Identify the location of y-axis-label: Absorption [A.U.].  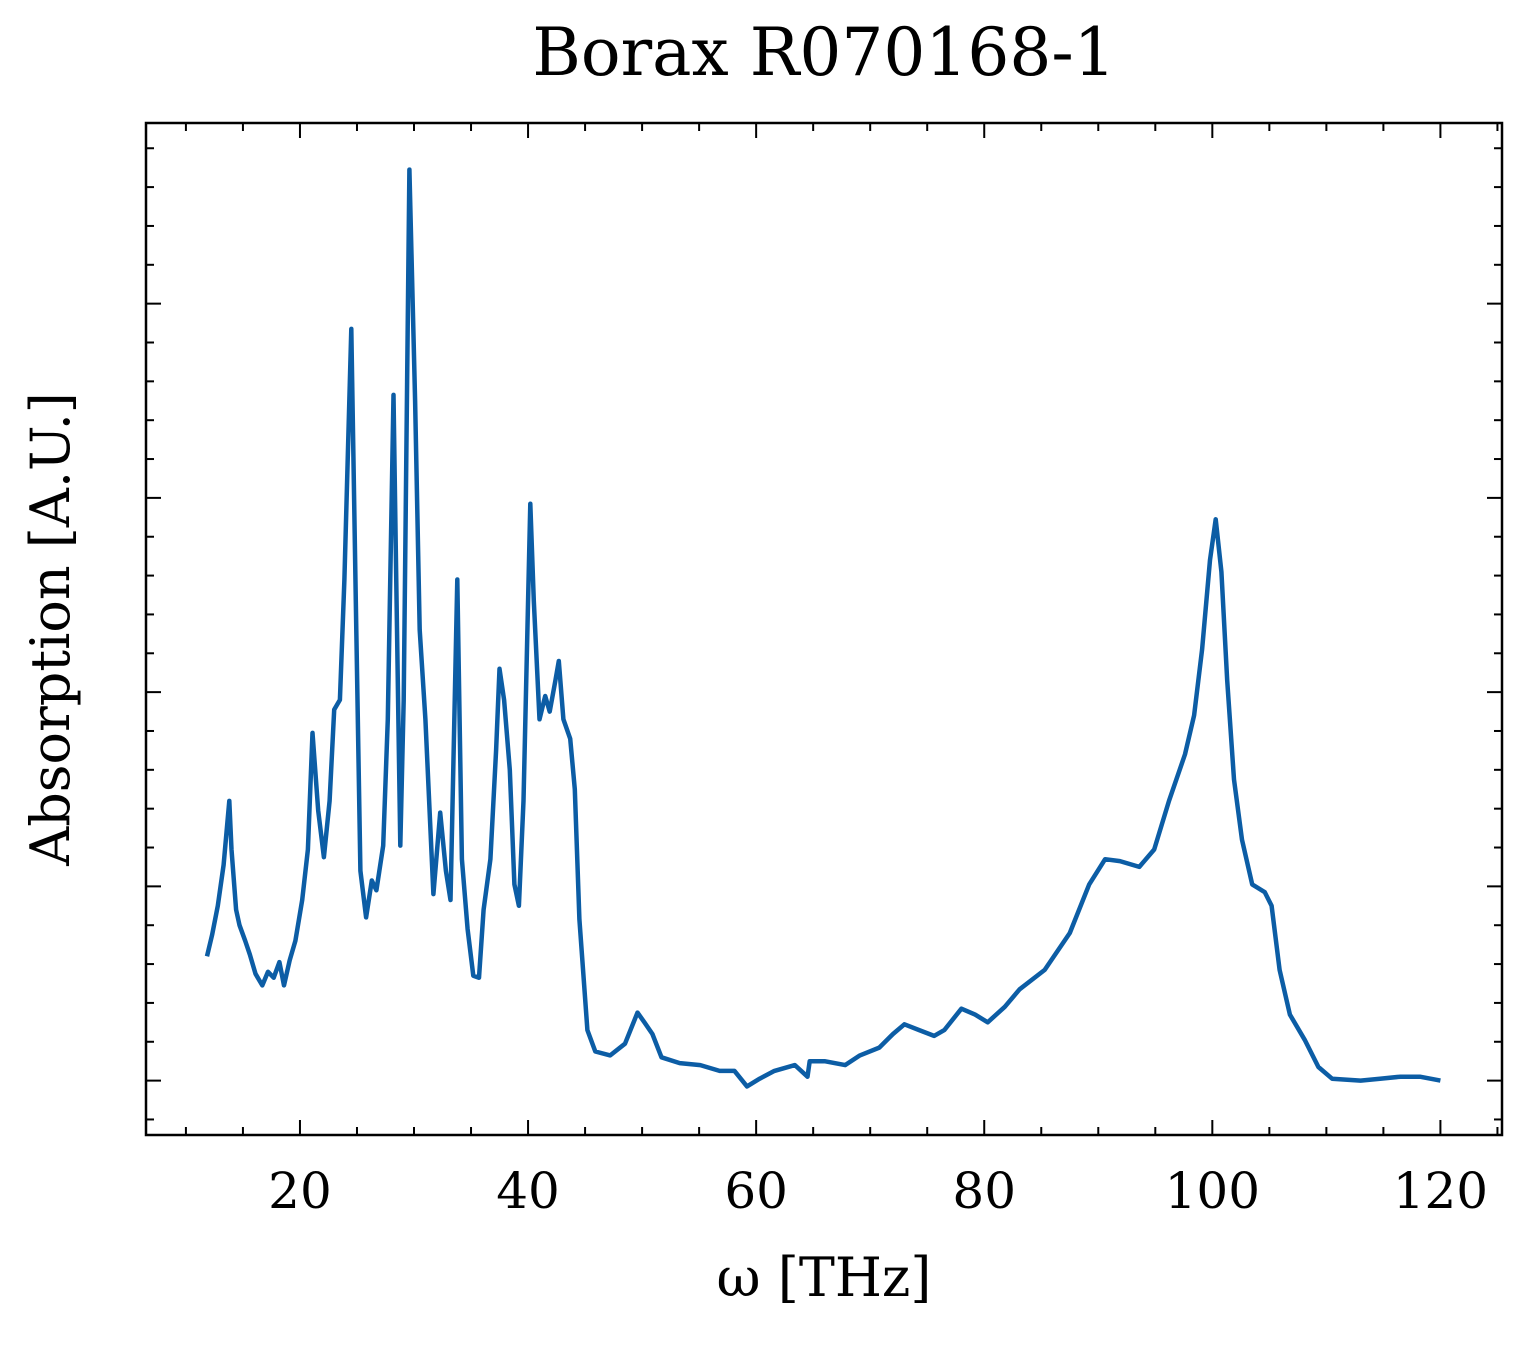
(50, 629).